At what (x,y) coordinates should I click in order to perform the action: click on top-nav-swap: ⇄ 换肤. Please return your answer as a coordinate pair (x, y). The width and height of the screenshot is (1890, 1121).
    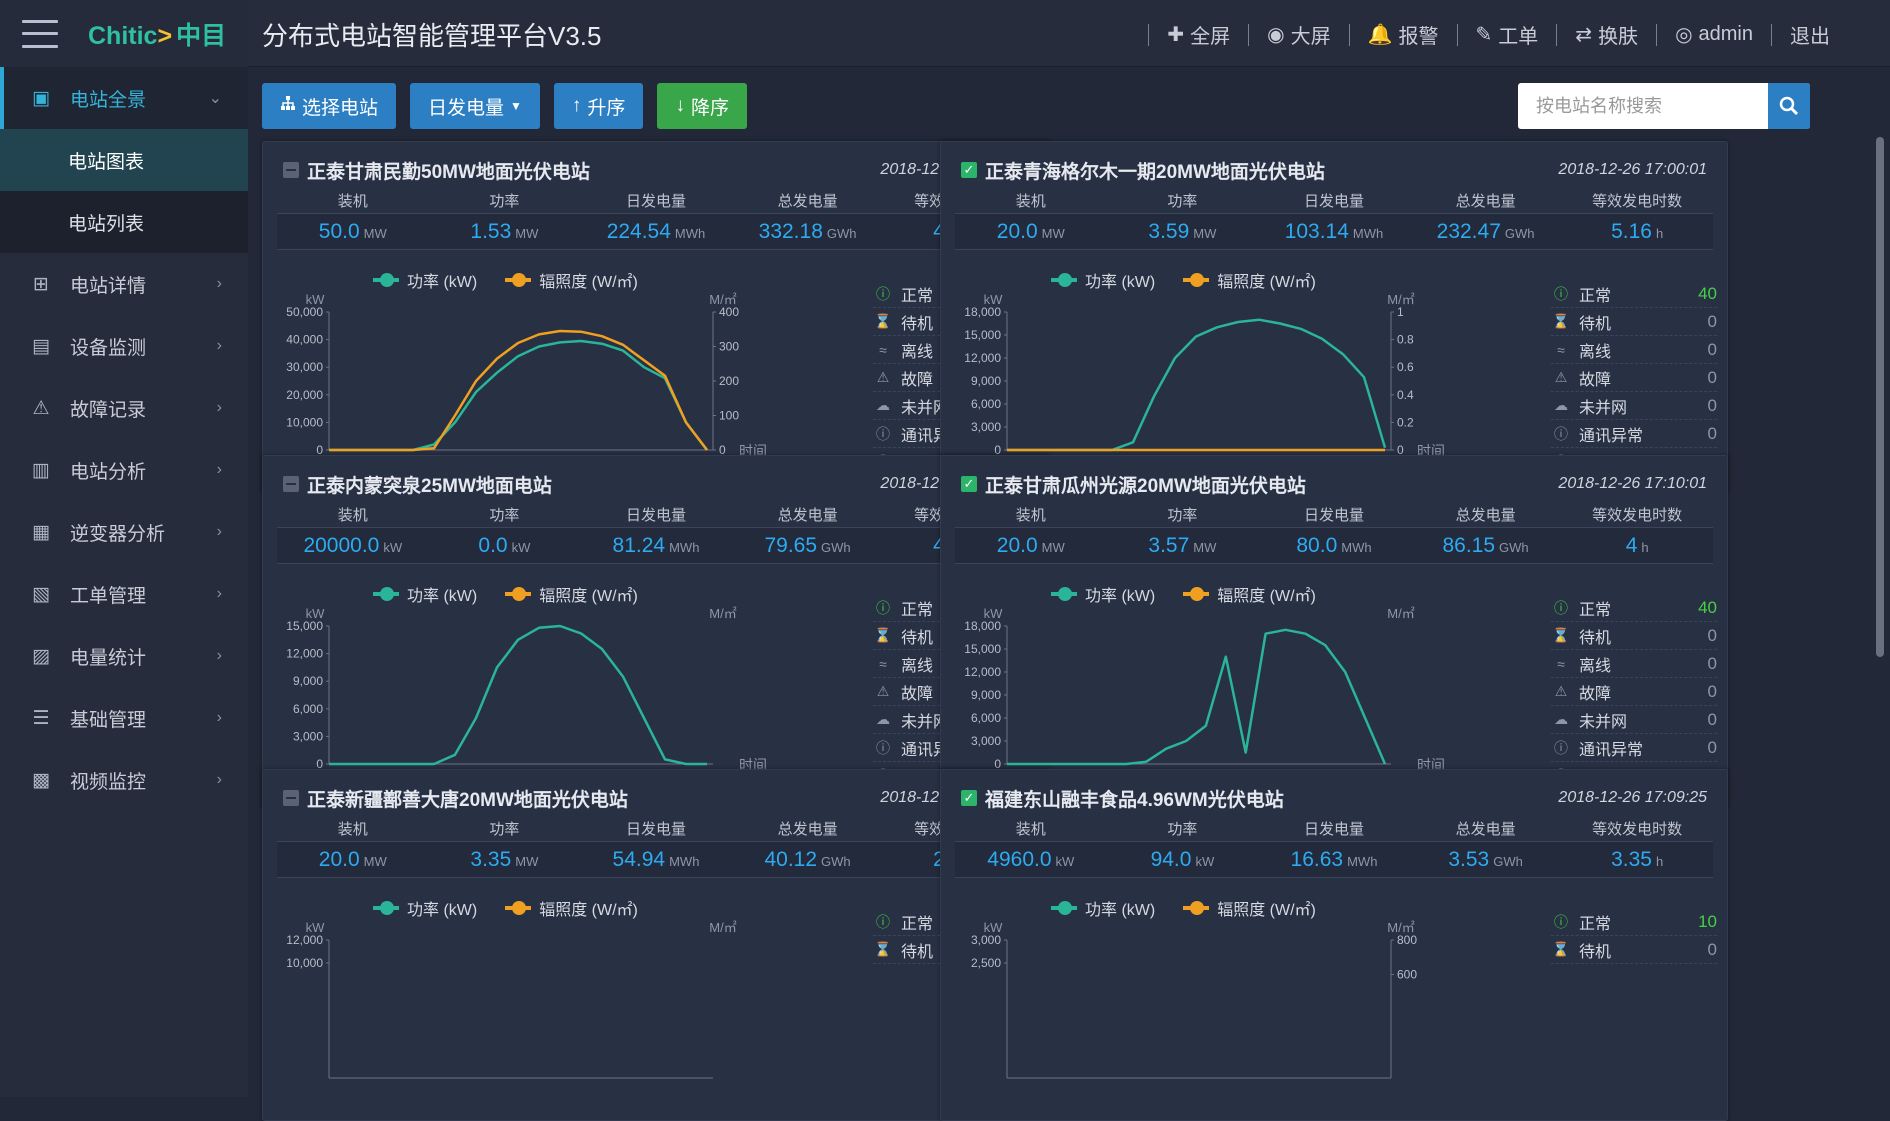
    Looking at the image, I should click on (1606, 34).